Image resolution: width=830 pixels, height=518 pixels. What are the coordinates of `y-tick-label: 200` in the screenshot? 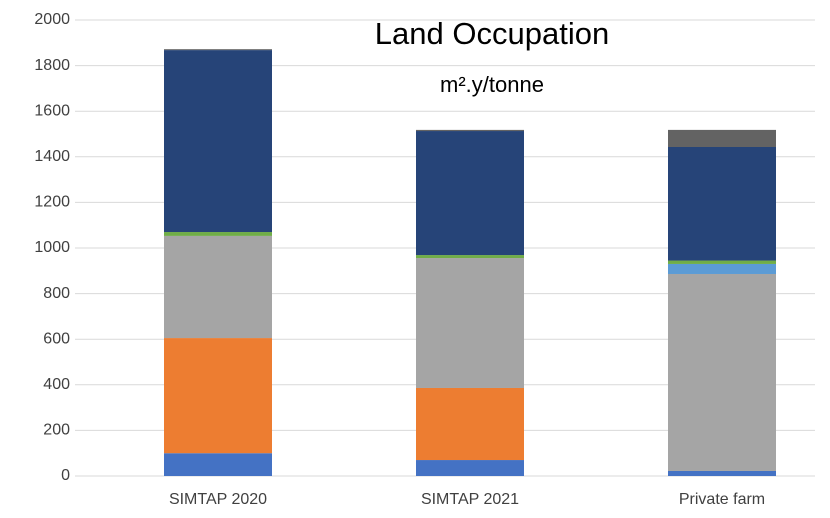 It's located at (56, 430).